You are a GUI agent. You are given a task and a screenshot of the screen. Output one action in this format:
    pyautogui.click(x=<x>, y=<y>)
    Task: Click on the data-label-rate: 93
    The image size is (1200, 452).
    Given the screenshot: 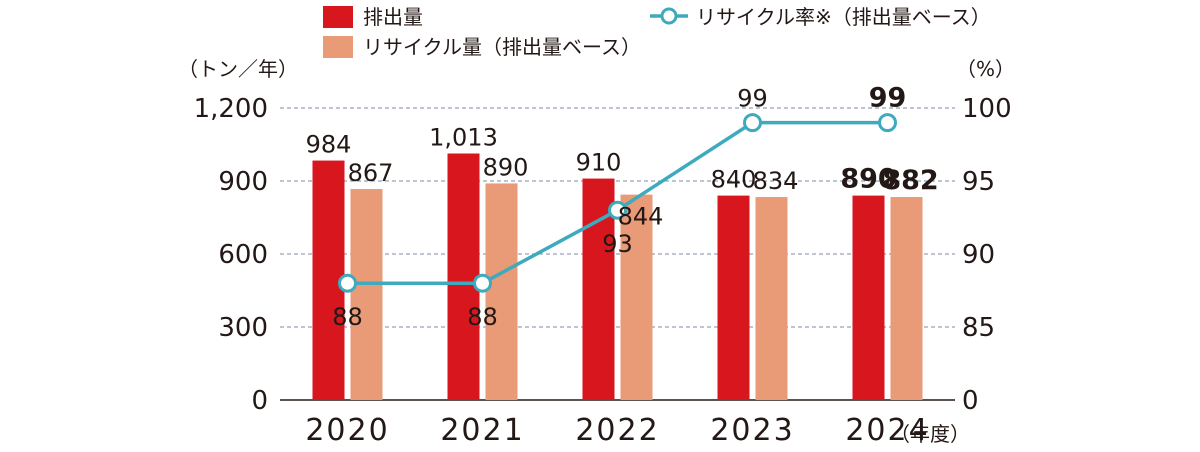 What is the action you would take?
    pyautogui.click(x=617, y=244)
    